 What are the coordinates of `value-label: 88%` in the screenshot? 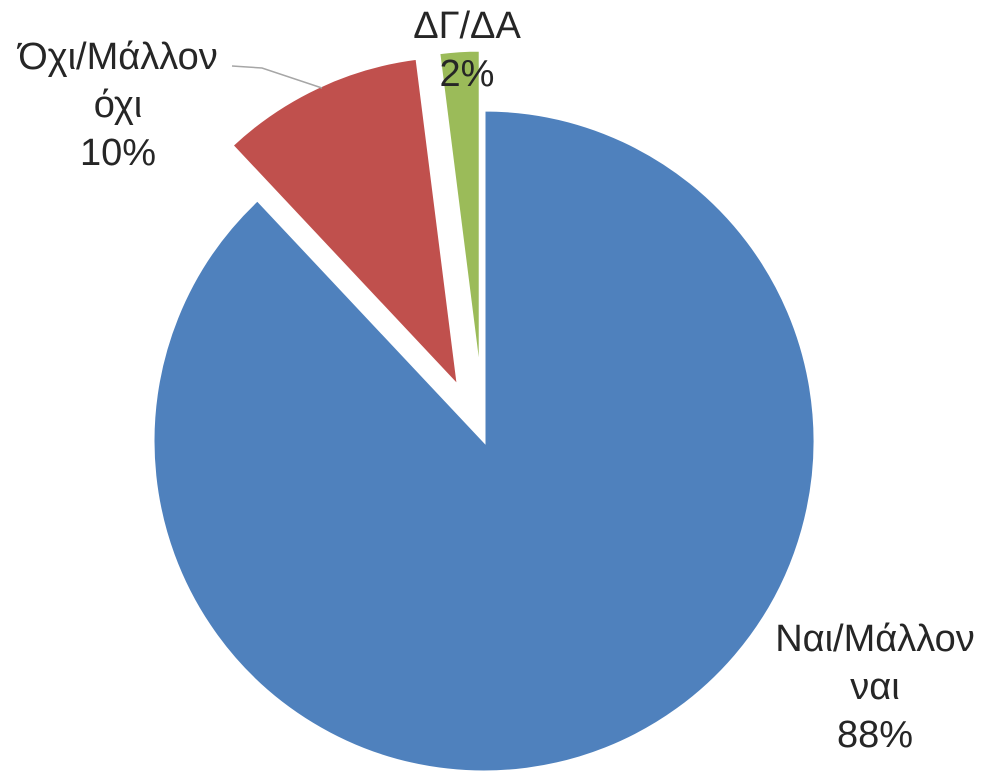 It's located at (875, 735).